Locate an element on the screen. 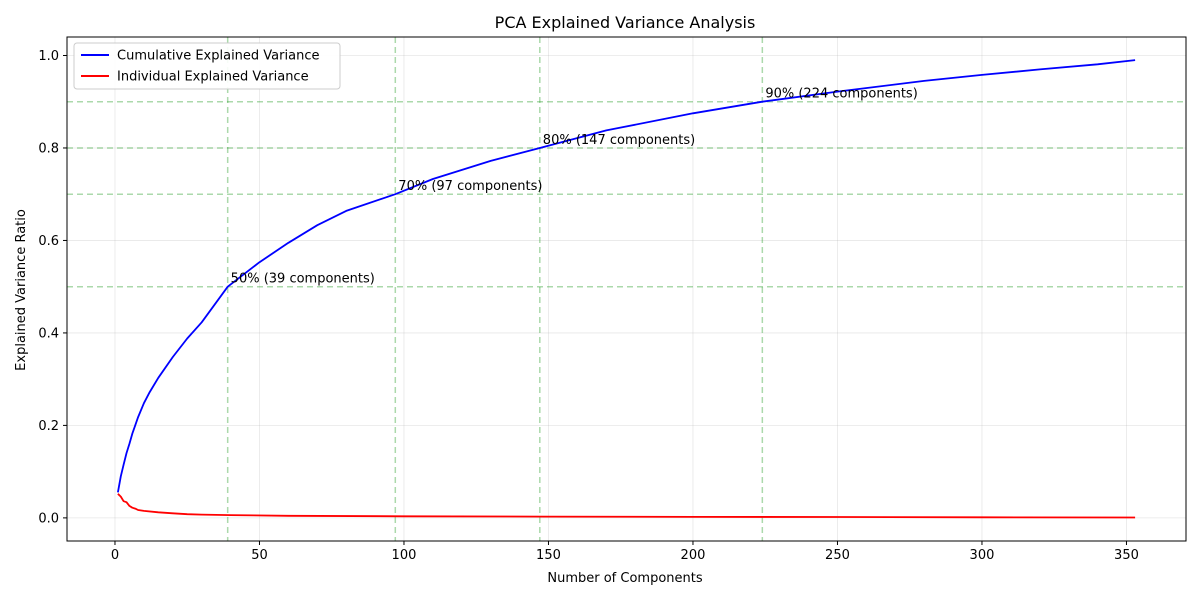 The image size is (1200, 600). x-tick-label: 100 is located at coordinates (404, 555).